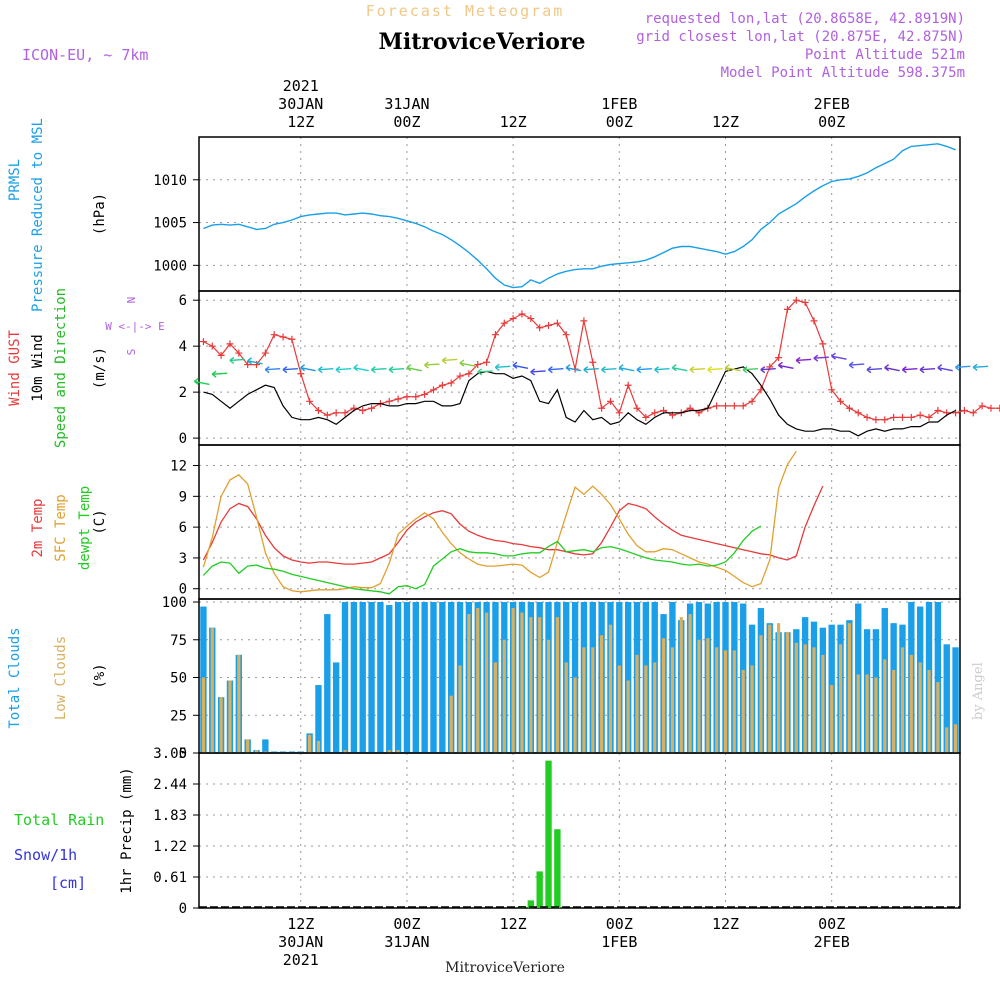  What do you see at coordinates (61, 678) in the screenshot?
I see `label-low-clouds: Low Clouds` at bounding box center [61, 678].